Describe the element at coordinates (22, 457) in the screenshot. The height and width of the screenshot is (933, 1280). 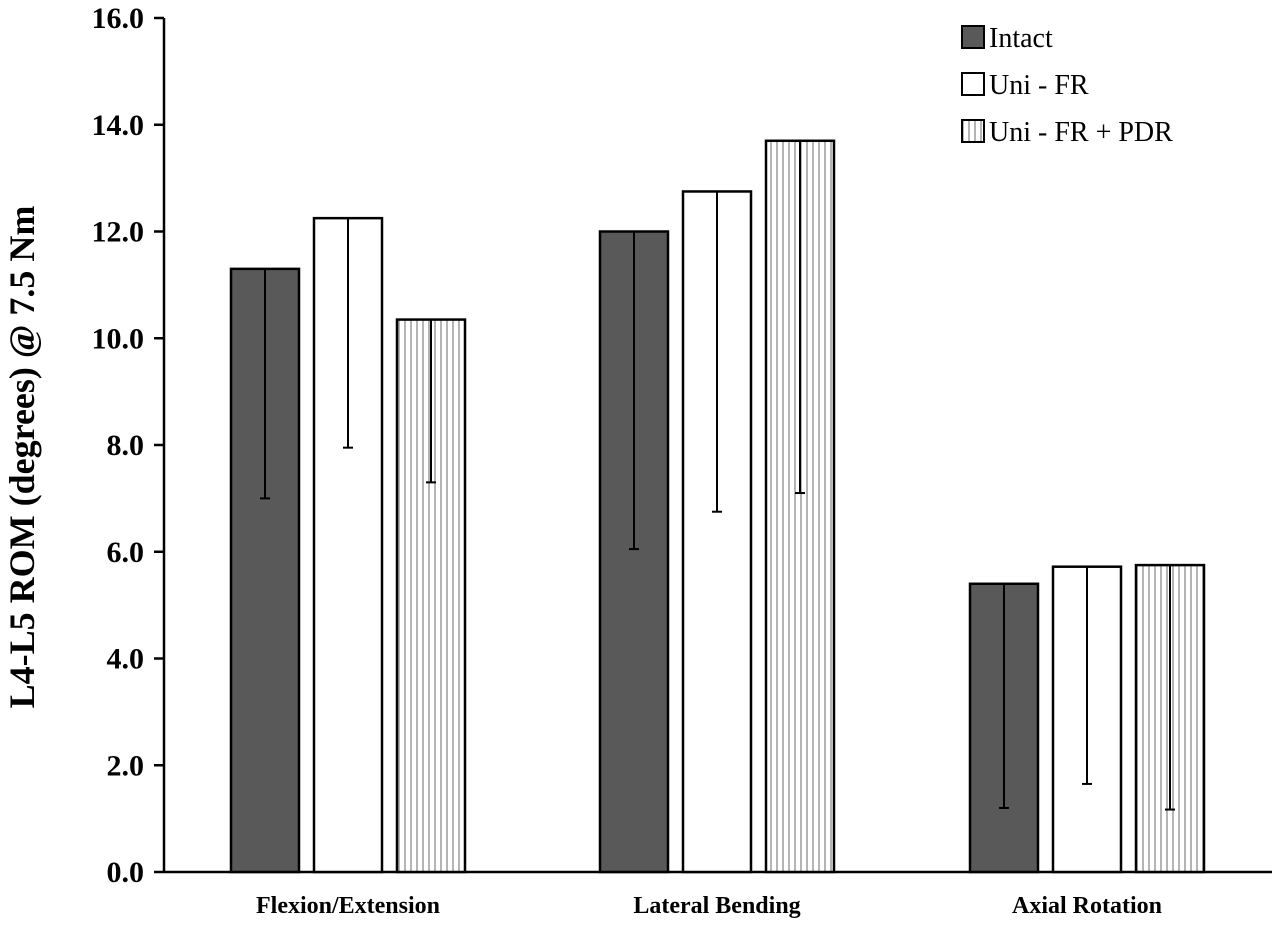
I see `y-axis-label: L4-L5 ROM (degrees) @ 7.5 Nm` at that location.